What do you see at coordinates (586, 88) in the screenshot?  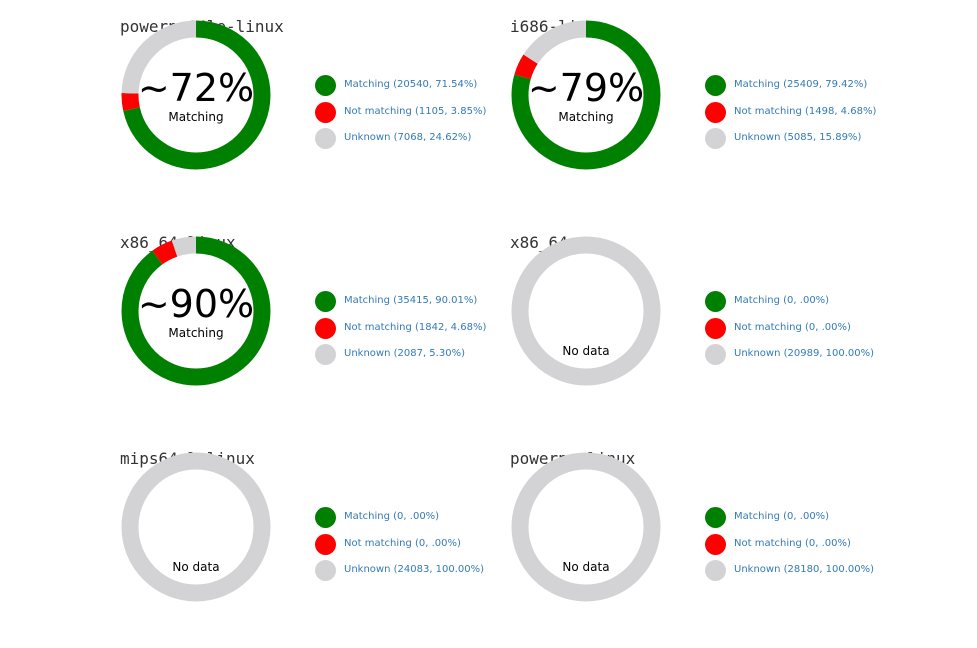 I see `center-percentage: ~79%` at bounding box center [586, 88].